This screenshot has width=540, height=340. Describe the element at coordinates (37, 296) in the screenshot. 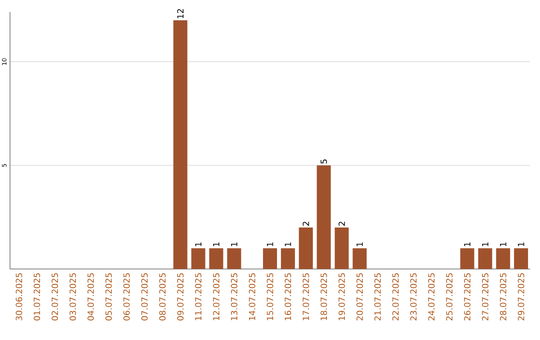

I see `x-tick-label: 01.07.2025` at that location.